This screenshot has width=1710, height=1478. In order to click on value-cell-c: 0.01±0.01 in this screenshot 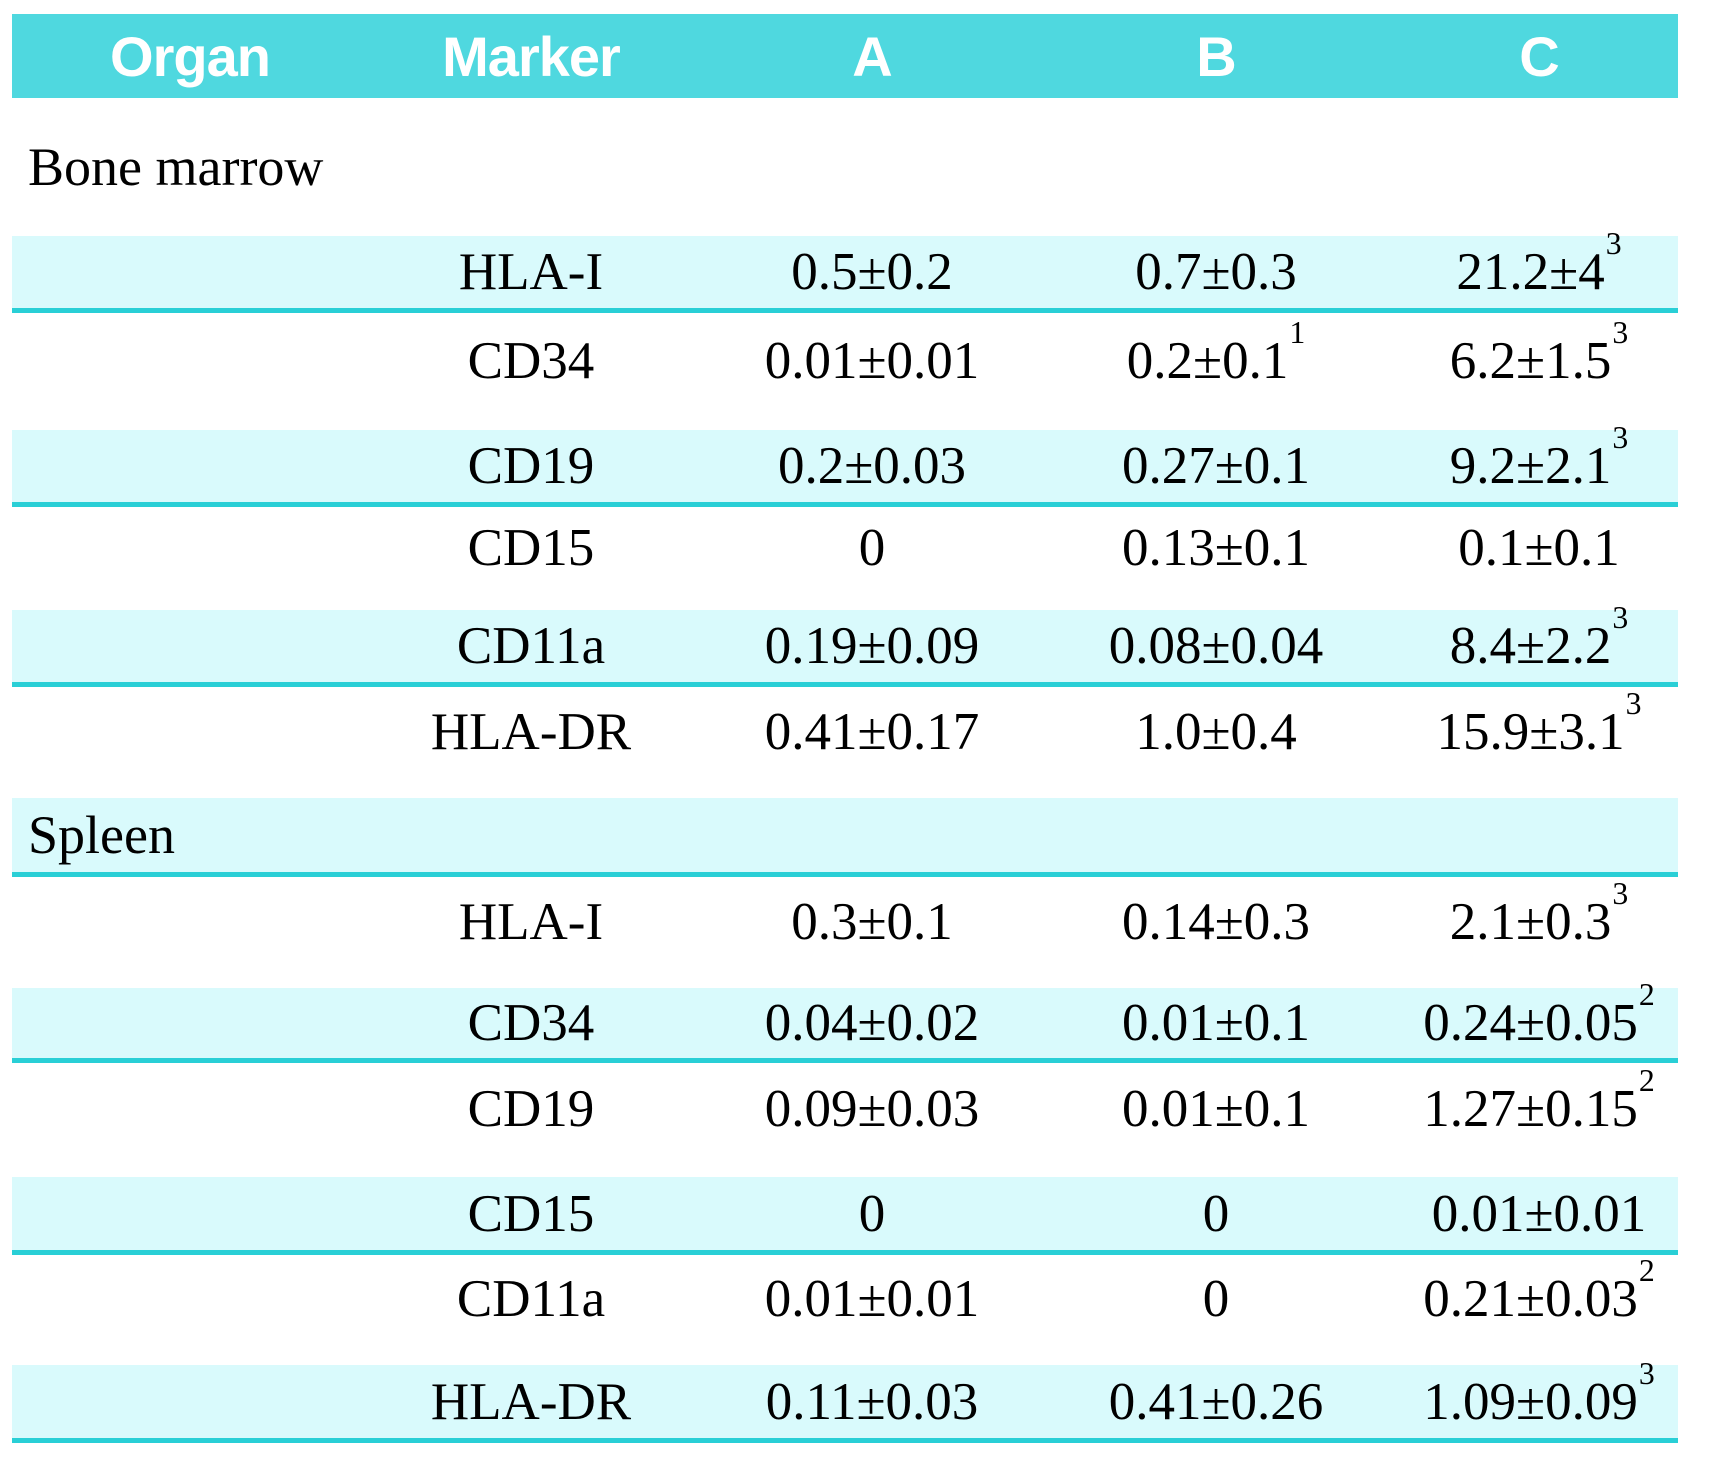, I will do `click(1539, 1214)`.